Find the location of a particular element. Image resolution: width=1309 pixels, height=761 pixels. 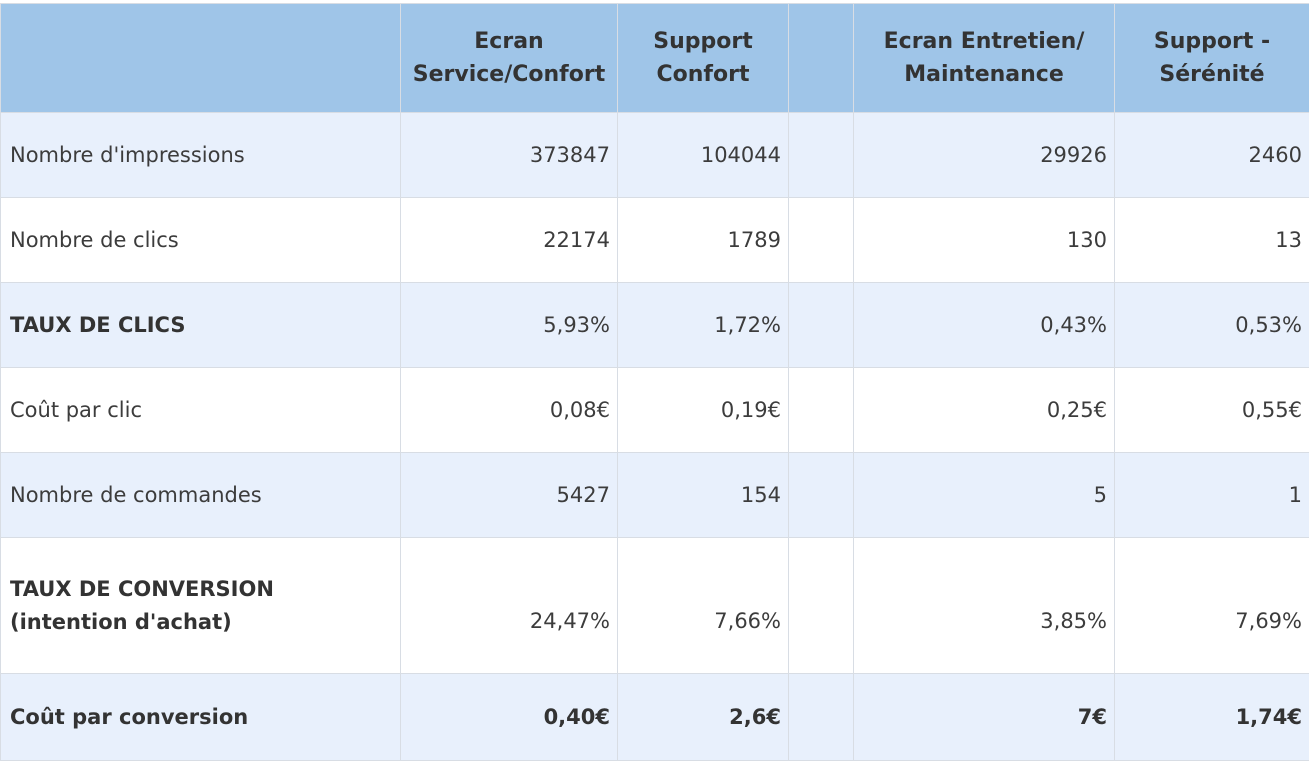

cell-value: 1,74€ is located at coordinates (1212, 717).